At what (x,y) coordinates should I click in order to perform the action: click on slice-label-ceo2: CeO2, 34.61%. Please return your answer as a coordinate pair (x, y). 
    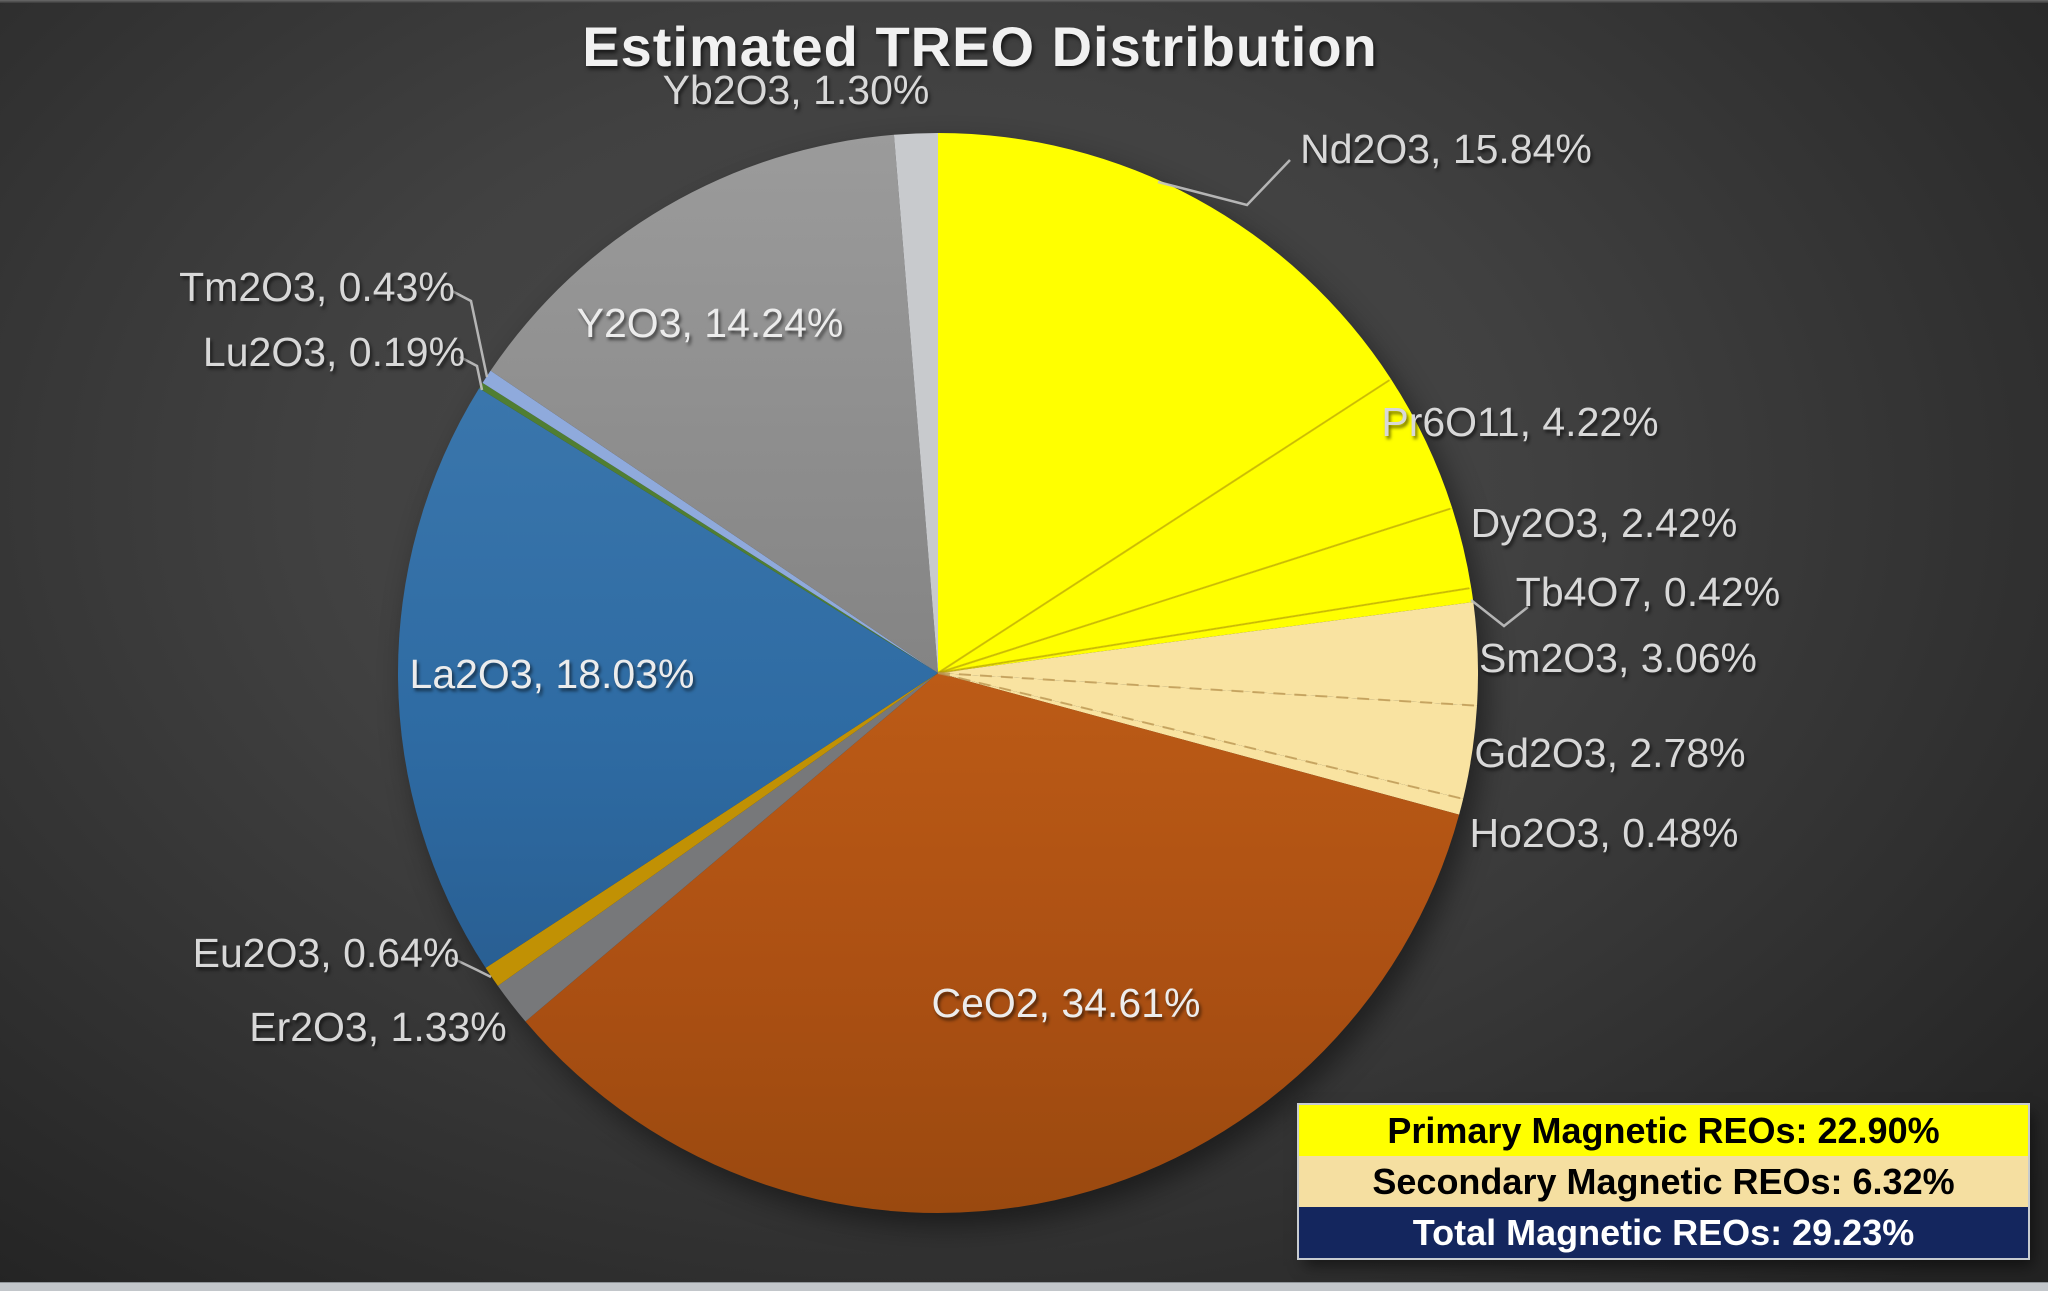
    Looking at the image, I should click on (1066, 1003).